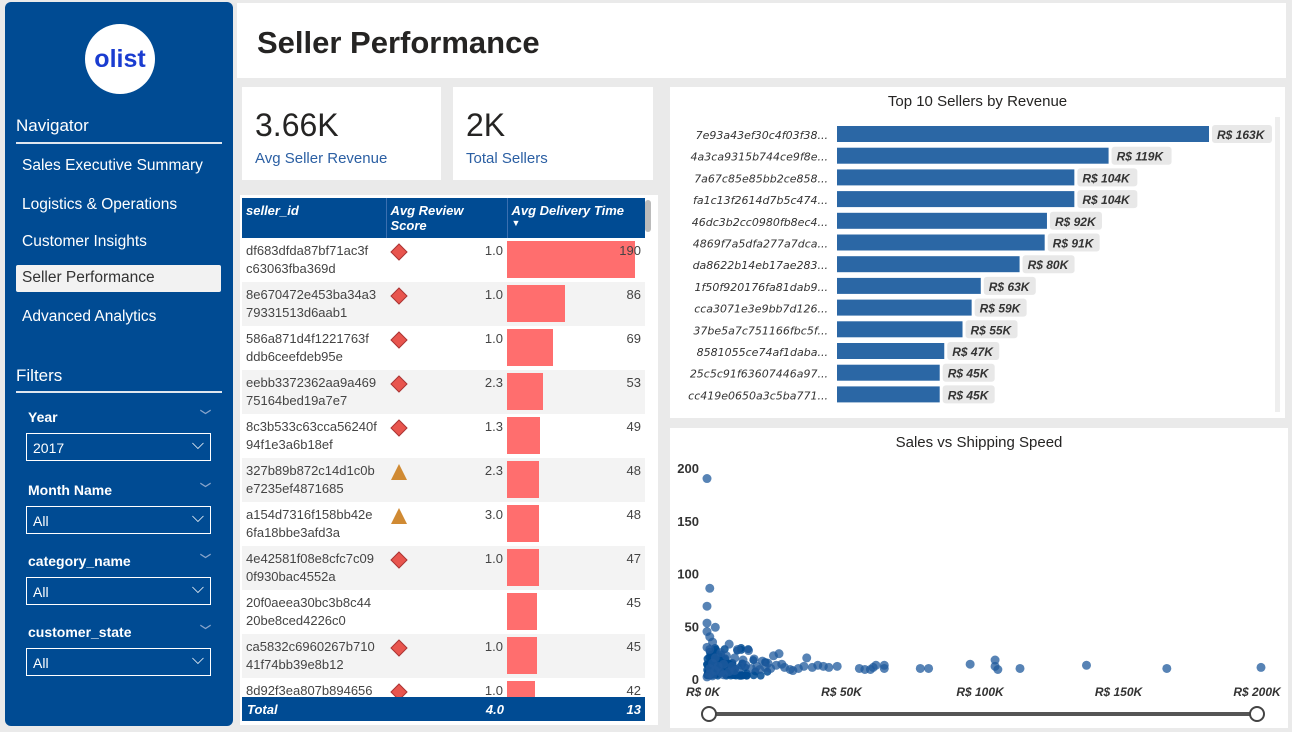 The width and height of the screenshot is (1292, 732). Describe the element at coordinates (634, 339) in the screenshot. I see `delivery-value: 69` at that location.